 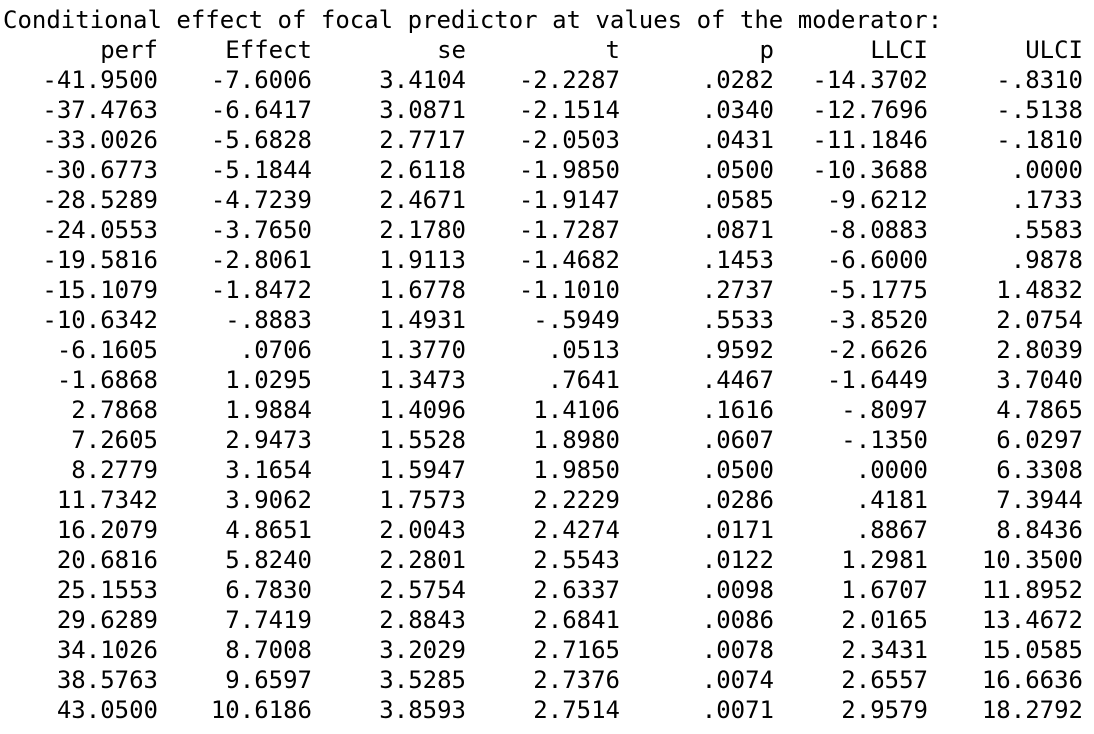 I want to click on cell-t: 2.6841, so click(x=576, y=620).